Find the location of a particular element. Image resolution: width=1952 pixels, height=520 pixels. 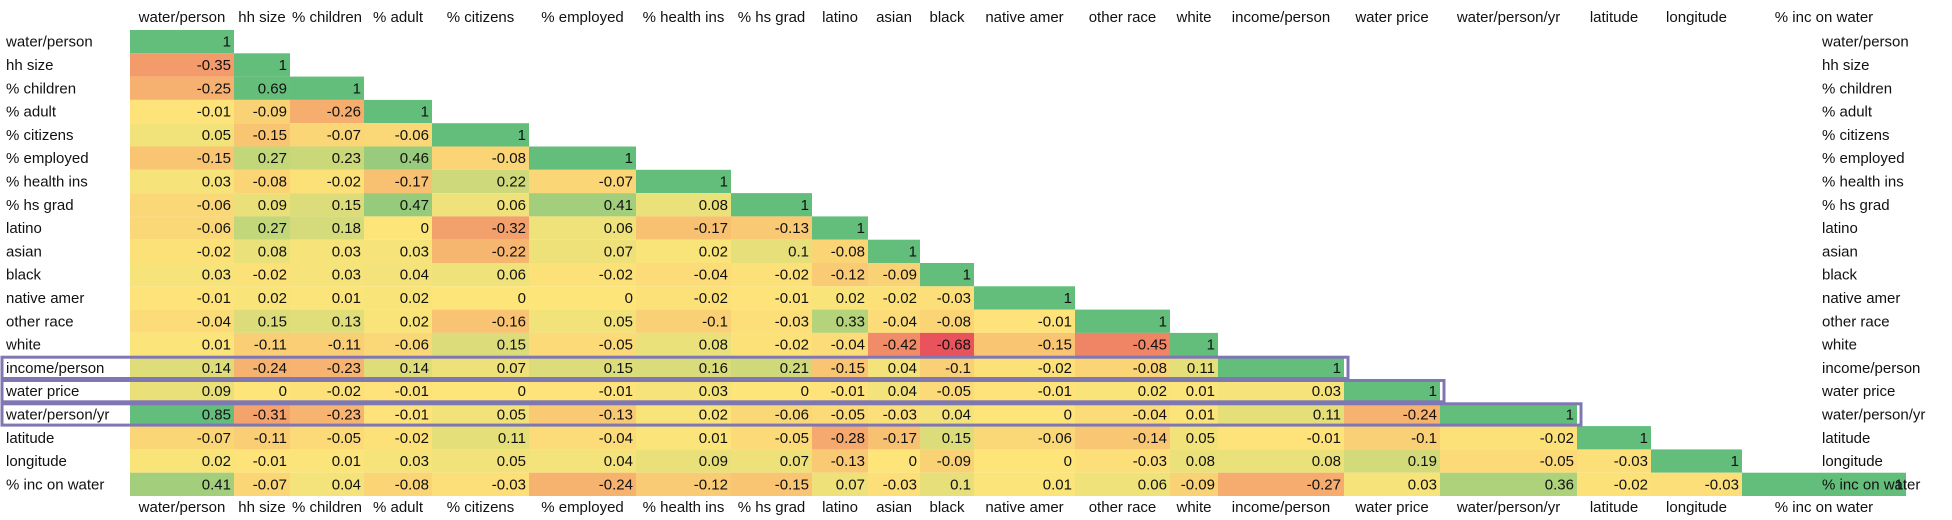

column-label-asian: asian is located at coordinates (894, 17).